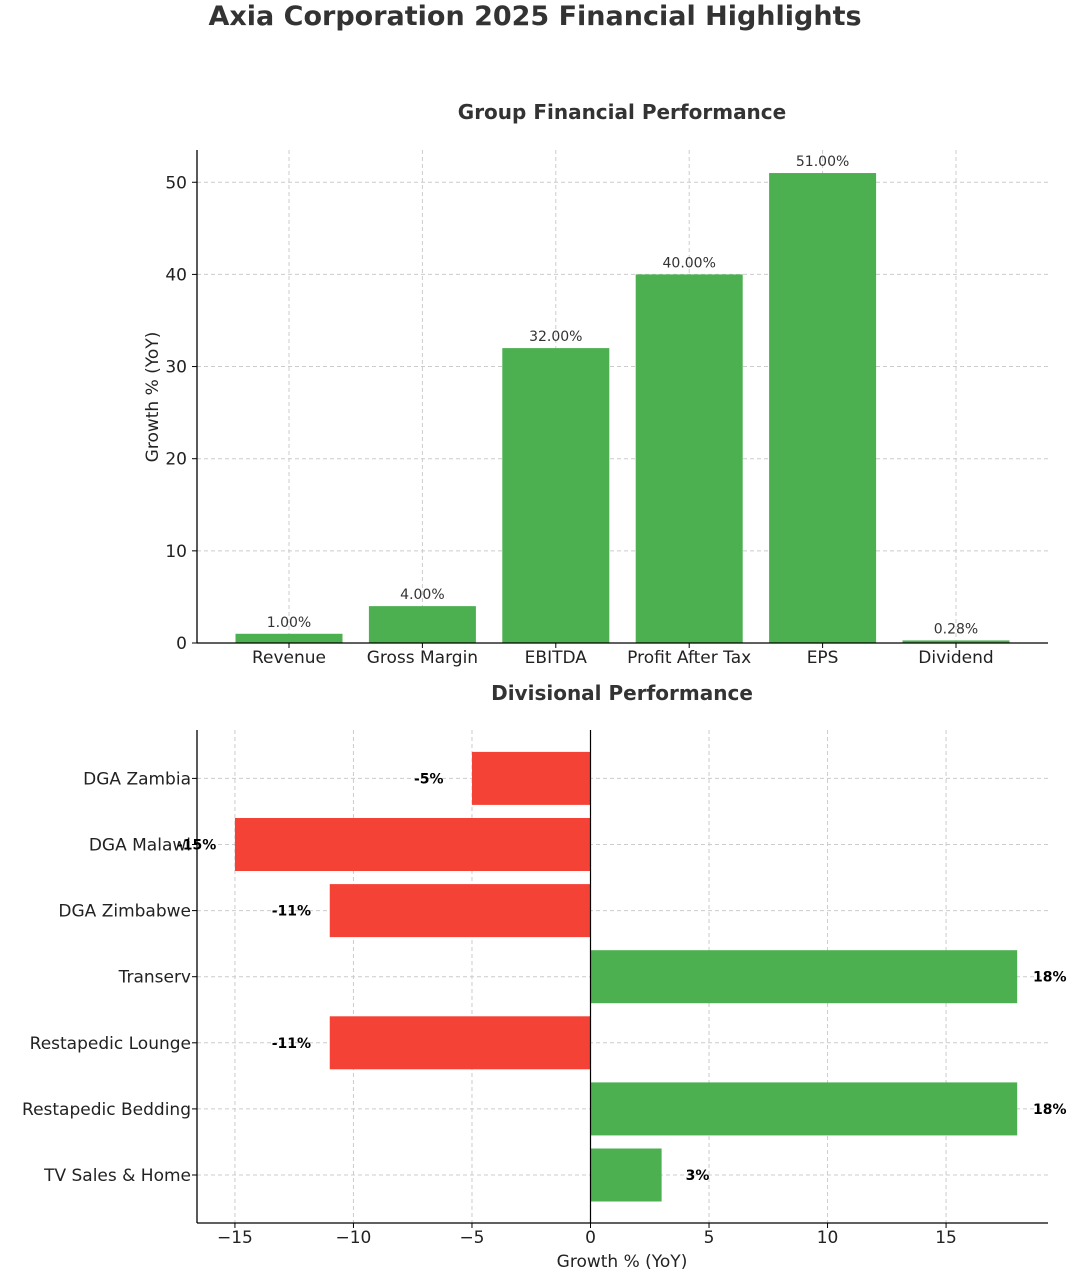 The height and width of the screenshot is (1278, 1080). Describe the element at coordinates (422, 658) in the screenshot. I see `chart1-xtick-label: Gross Margin` at that location.